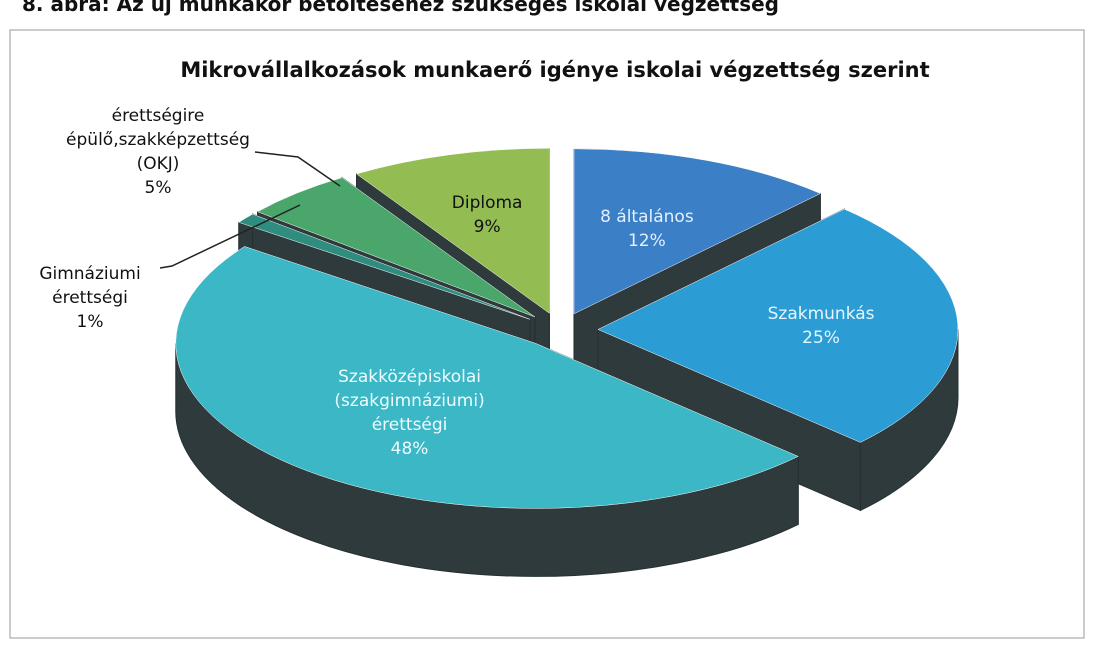 The image size is (1093, 652). I want to click on label-value: 25%, so click(821, 338).